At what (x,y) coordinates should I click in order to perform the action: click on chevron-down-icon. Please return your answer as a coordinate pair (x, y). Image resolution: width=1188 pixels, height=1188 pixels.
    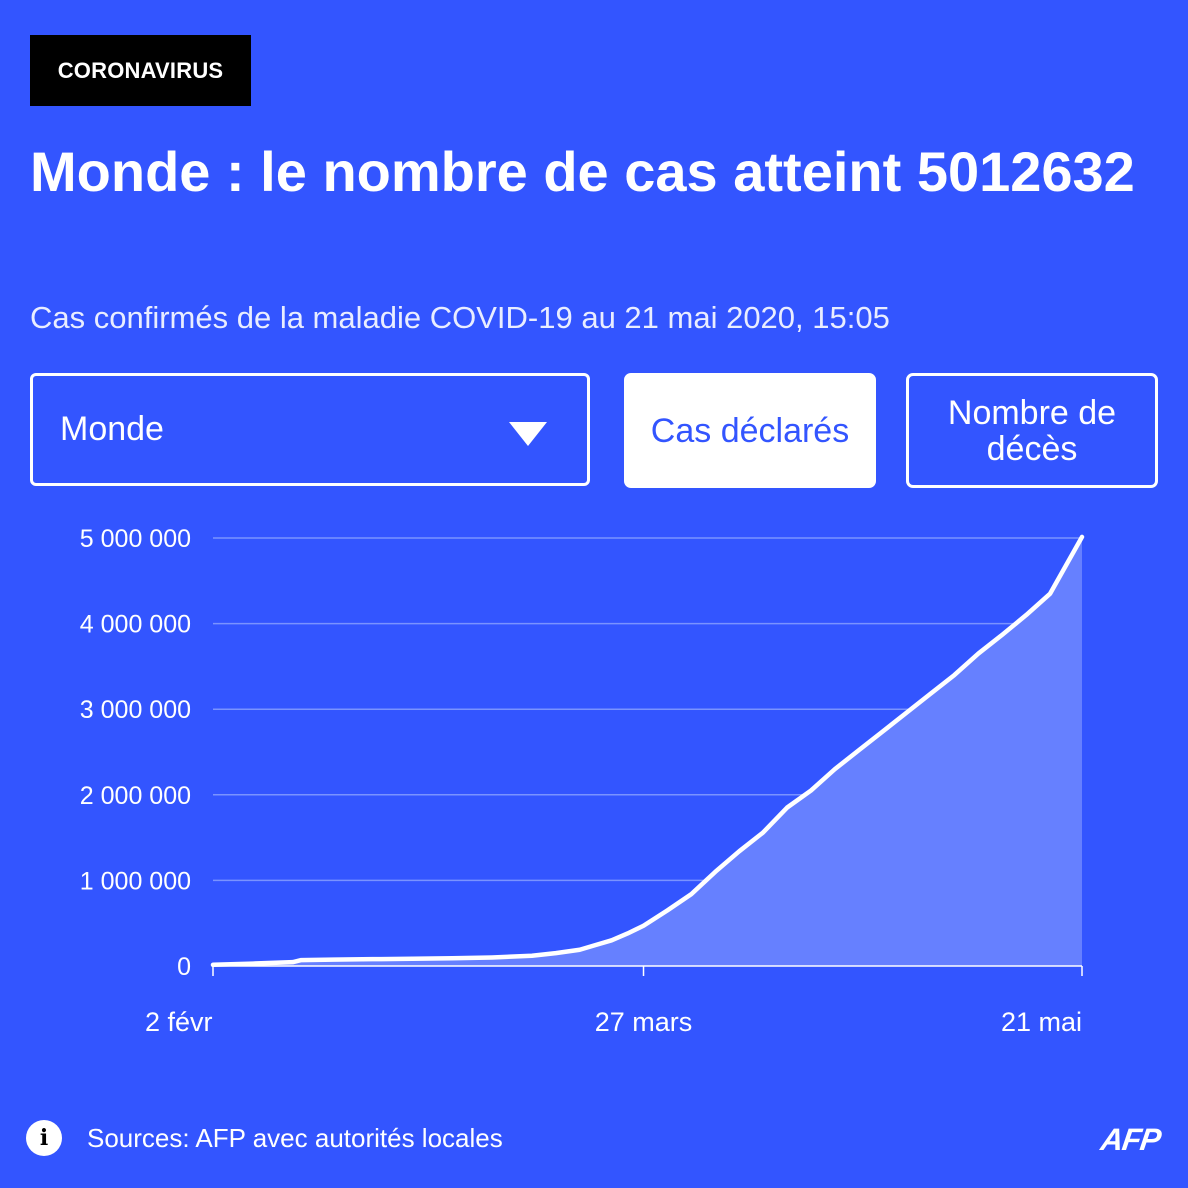
    Looking at the image, I should click on (528, 434).